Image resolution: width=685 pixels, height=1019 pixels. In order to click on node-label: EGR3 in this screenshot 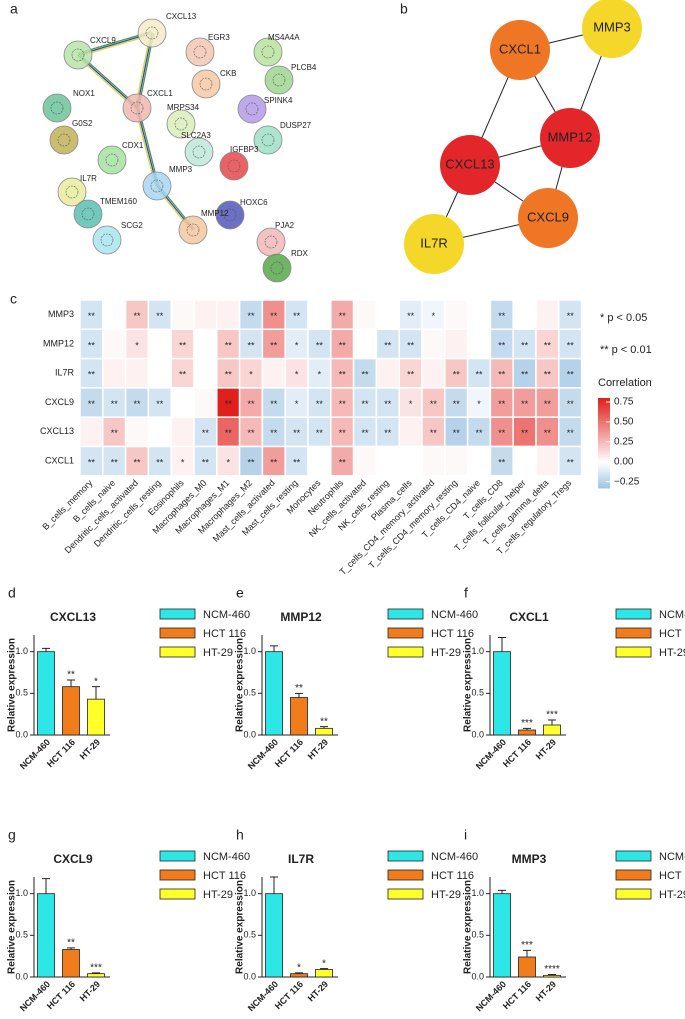, I will do `click(219, 37)`.